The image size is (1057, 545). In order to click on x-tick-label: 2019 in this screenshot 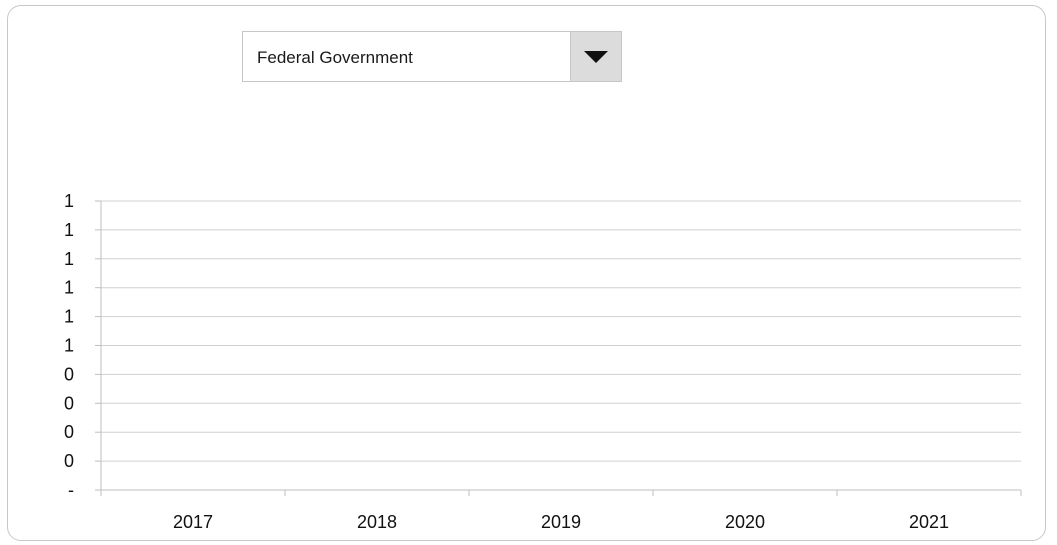, I will do `click(561, 522)`.